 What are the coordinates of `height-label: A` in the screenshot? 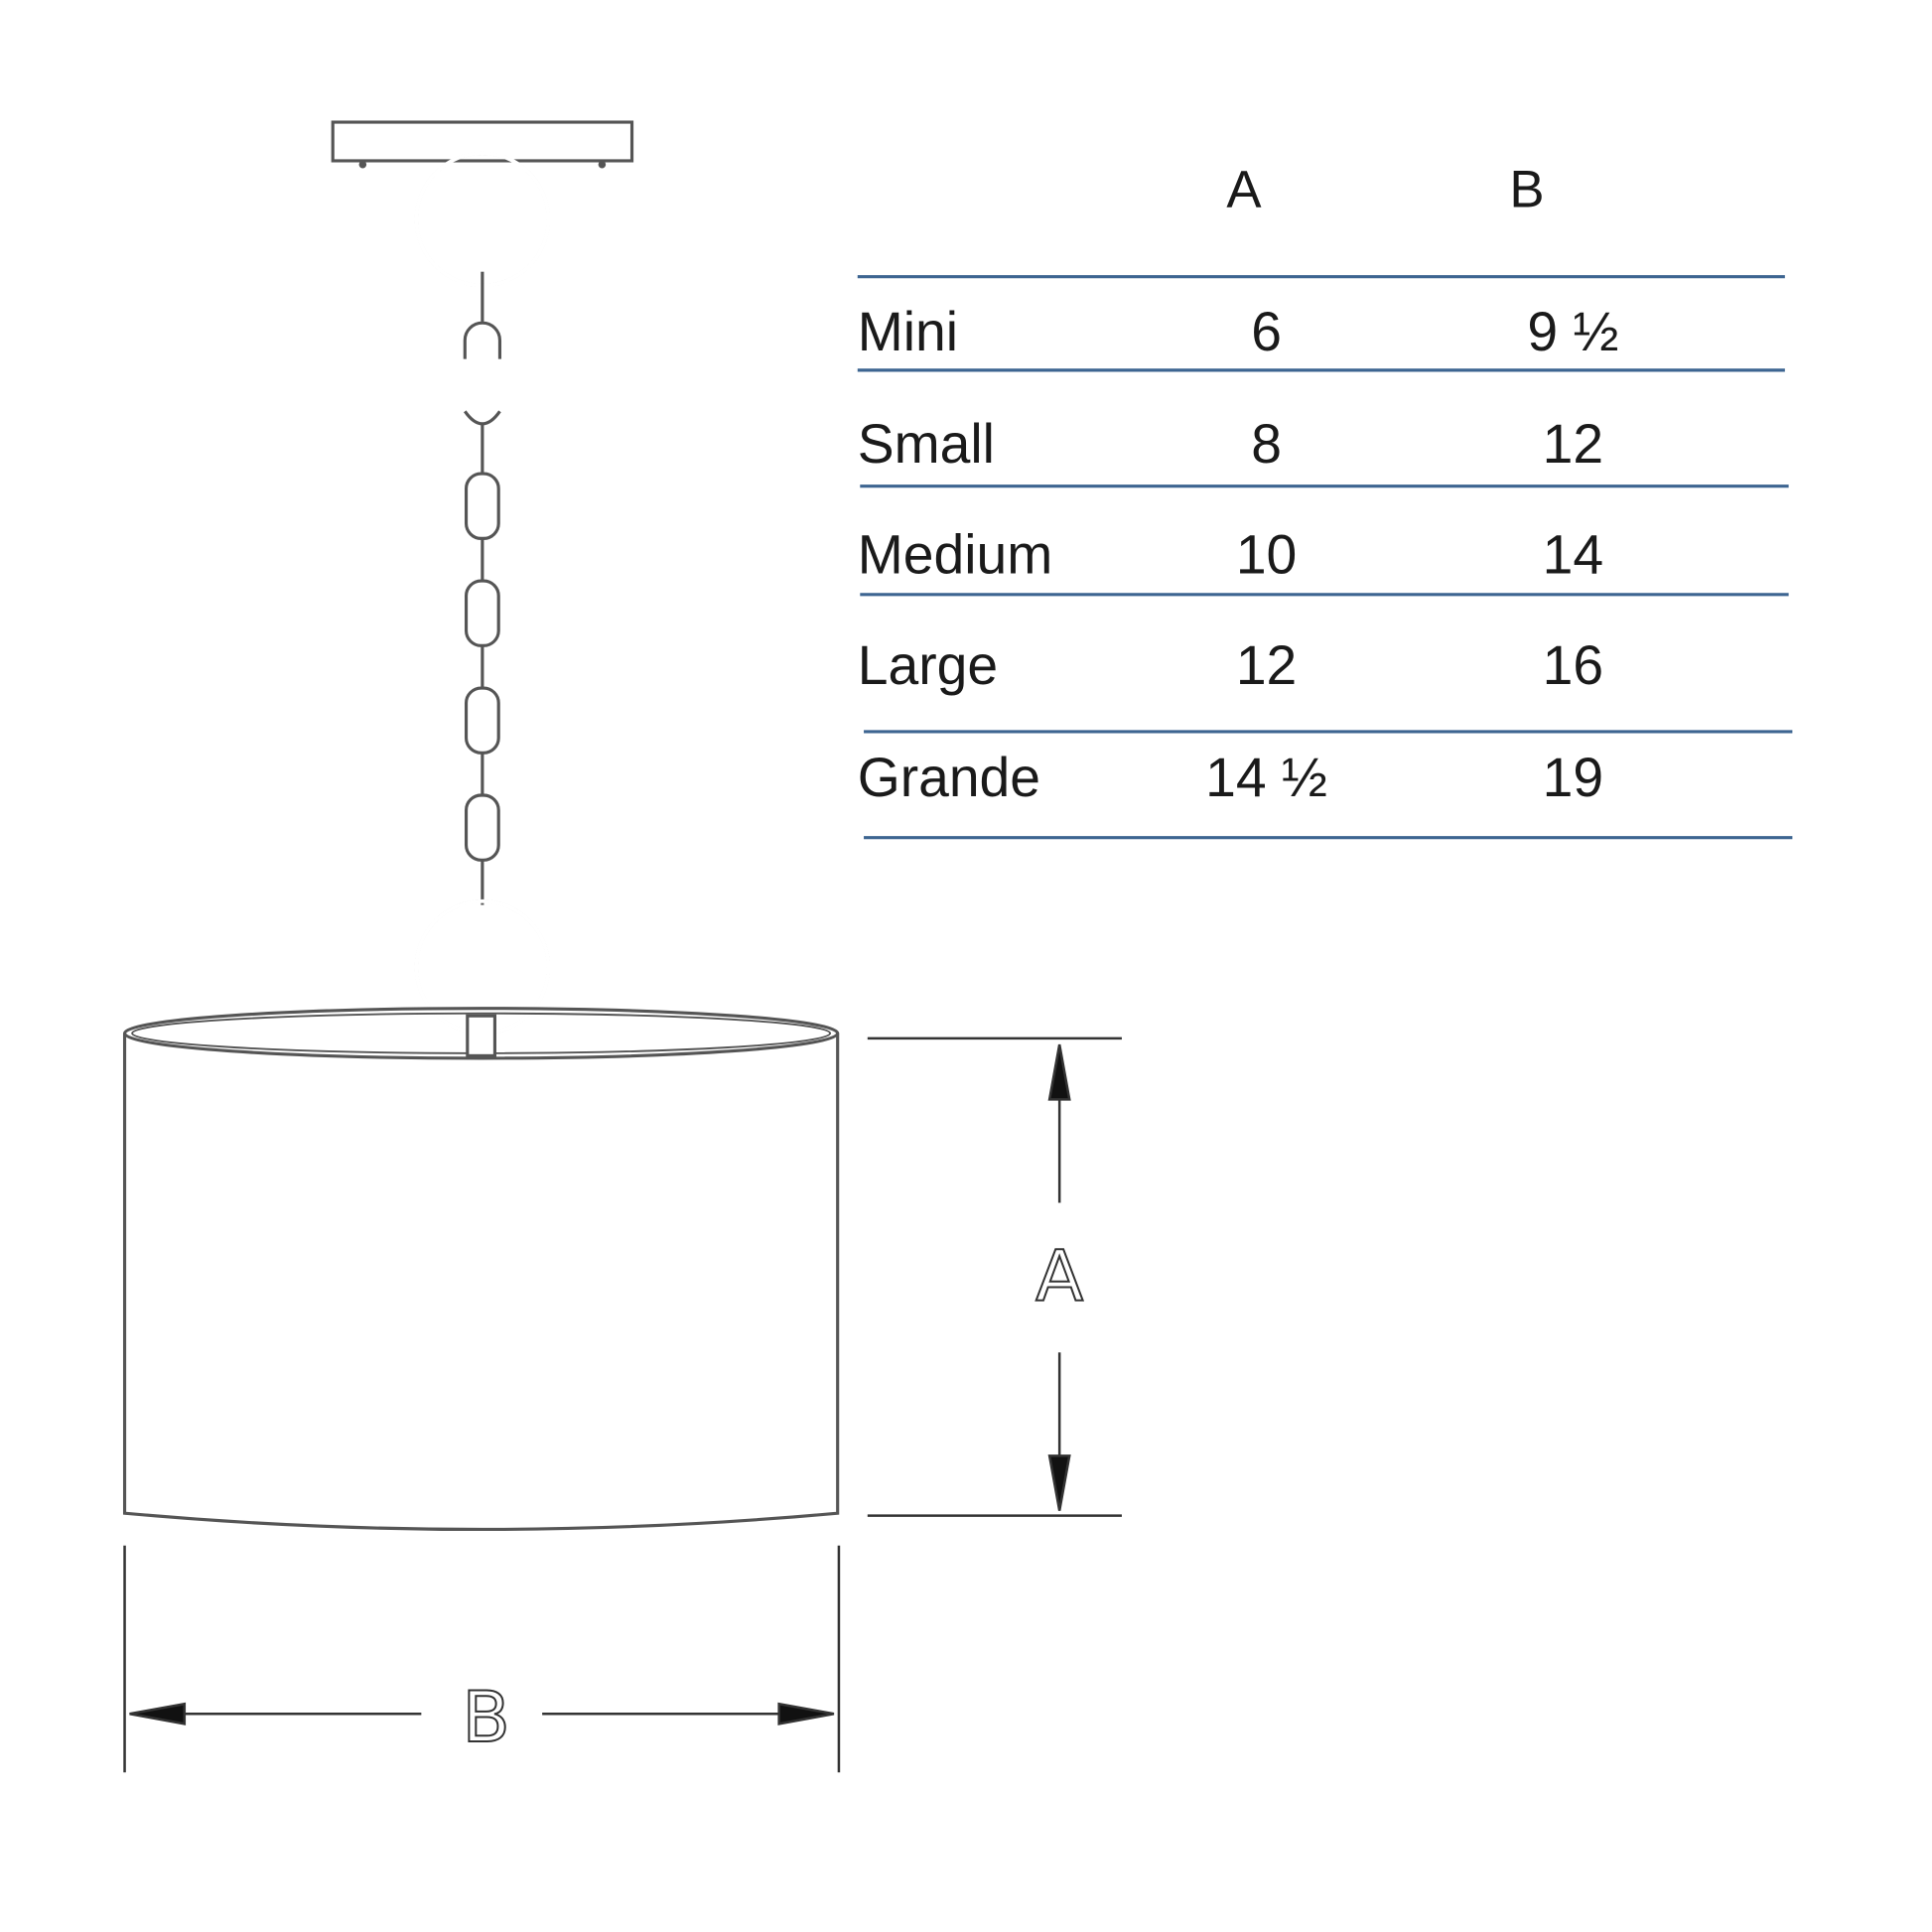 It's located at (1059, 1276).